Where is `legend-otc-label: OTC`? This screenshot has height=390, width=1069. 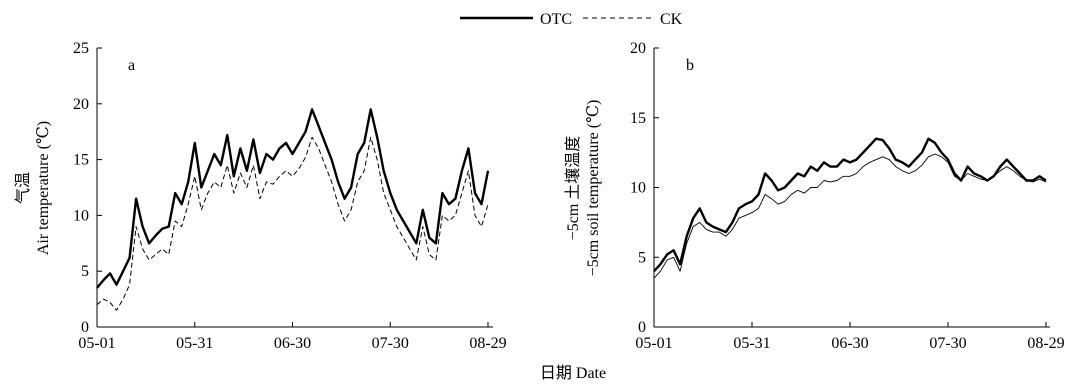 legend-otc-label: OTC is located at coordinates (556, 19).